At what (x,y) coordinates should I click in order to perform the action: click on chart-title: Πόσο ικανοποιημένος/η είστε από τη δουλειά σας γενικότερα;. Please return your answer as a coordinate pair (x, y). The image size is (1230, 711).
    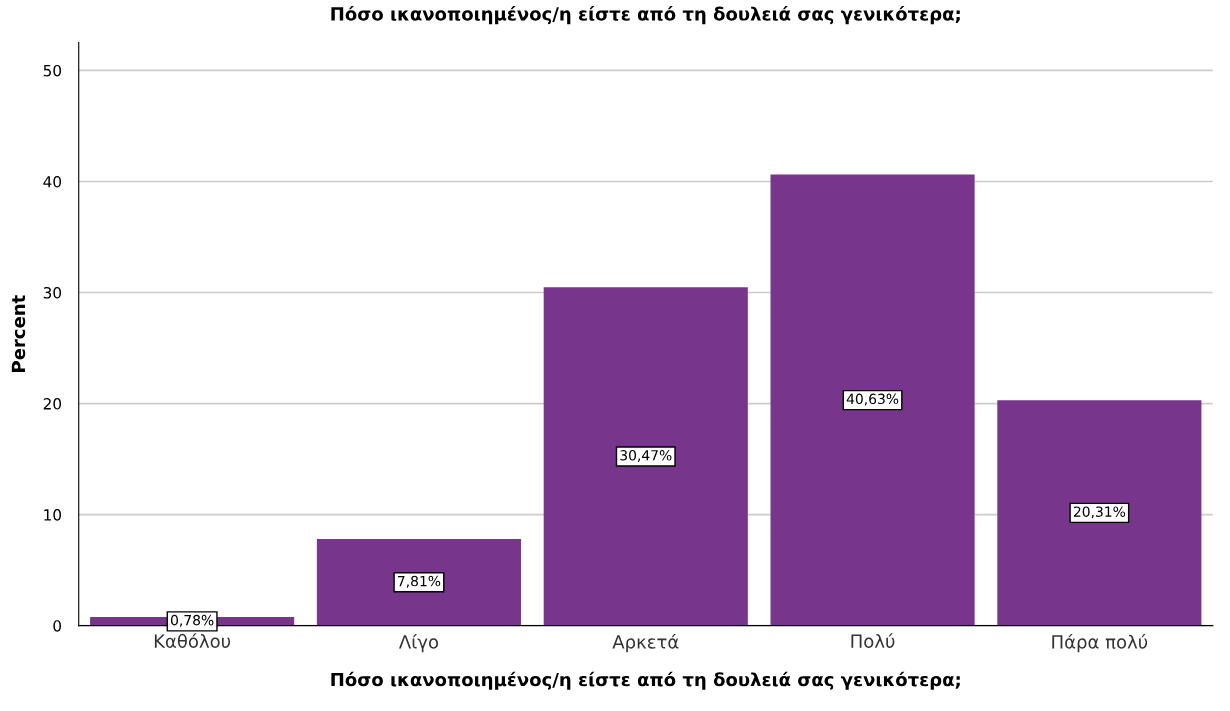
    Looking at the image, I should click on (645, 15).